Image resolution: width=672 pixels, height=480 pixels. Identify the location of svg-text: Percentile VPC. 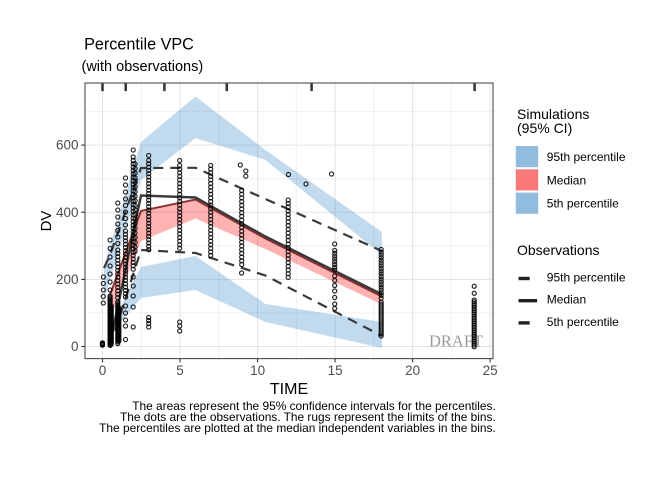
(139, 45).